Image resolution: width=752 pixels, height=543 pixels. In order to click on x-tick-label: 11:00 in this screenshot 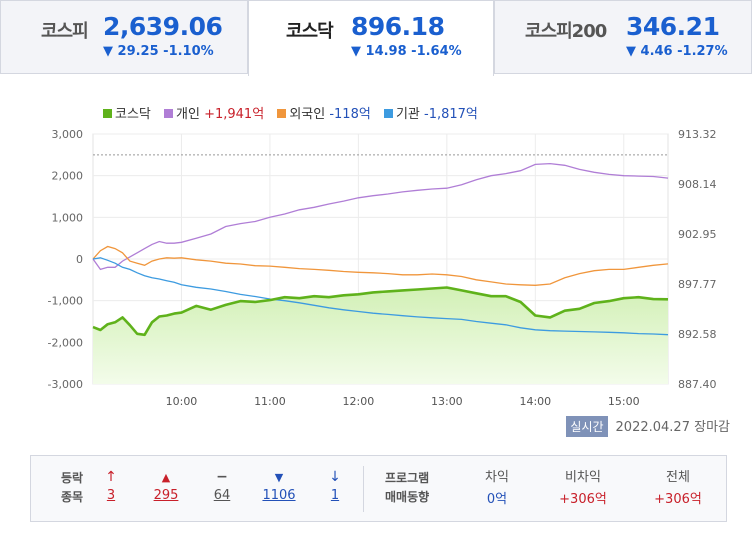, I will do `click(270, 401)`.